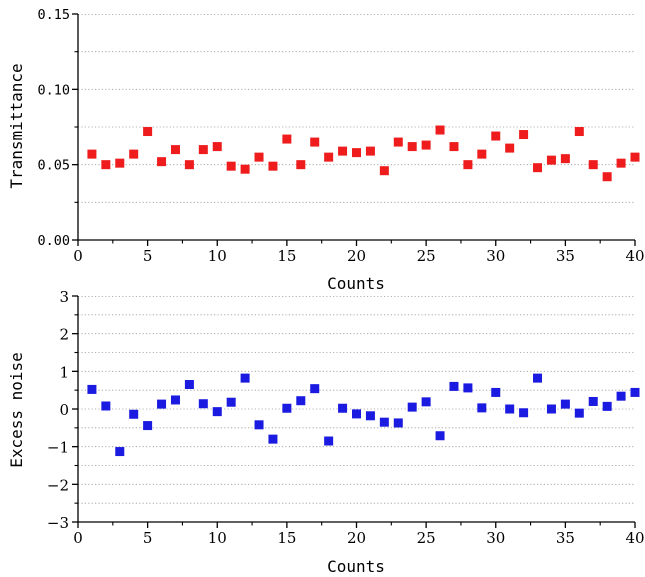 The height and width of the screenshot is (577, 645). What do you see at coordinates (217, 538) in the screenshot?
I see `bottom-x-tick-label: 10` at bounding box center [217, 538].